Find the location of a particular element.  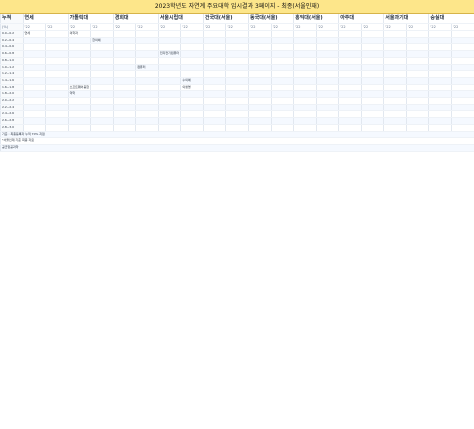

university-header: 아주대 is located at coordinates (361, 19).